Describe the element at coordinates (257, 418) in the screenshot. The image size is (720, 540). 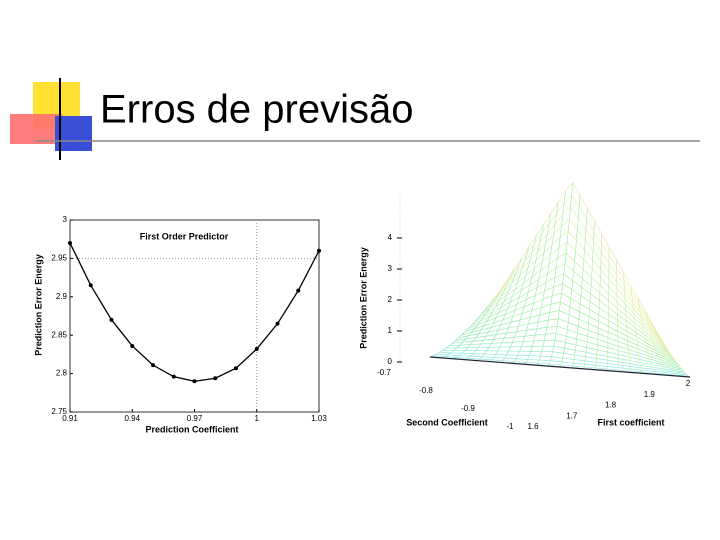
I see `x-tick-label: 1` at that location.